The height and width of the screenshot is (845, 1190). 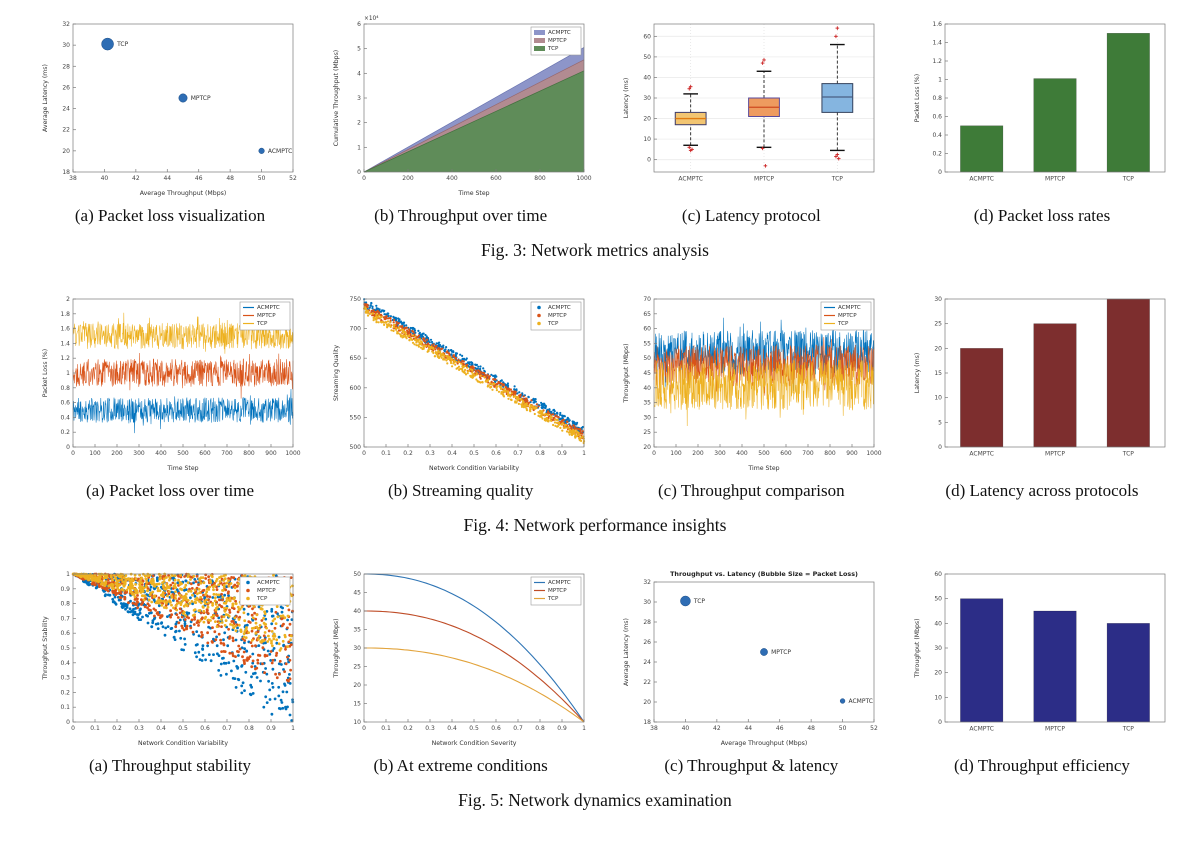 I want to click on svg-text: 15, so click(x=938, y=373).